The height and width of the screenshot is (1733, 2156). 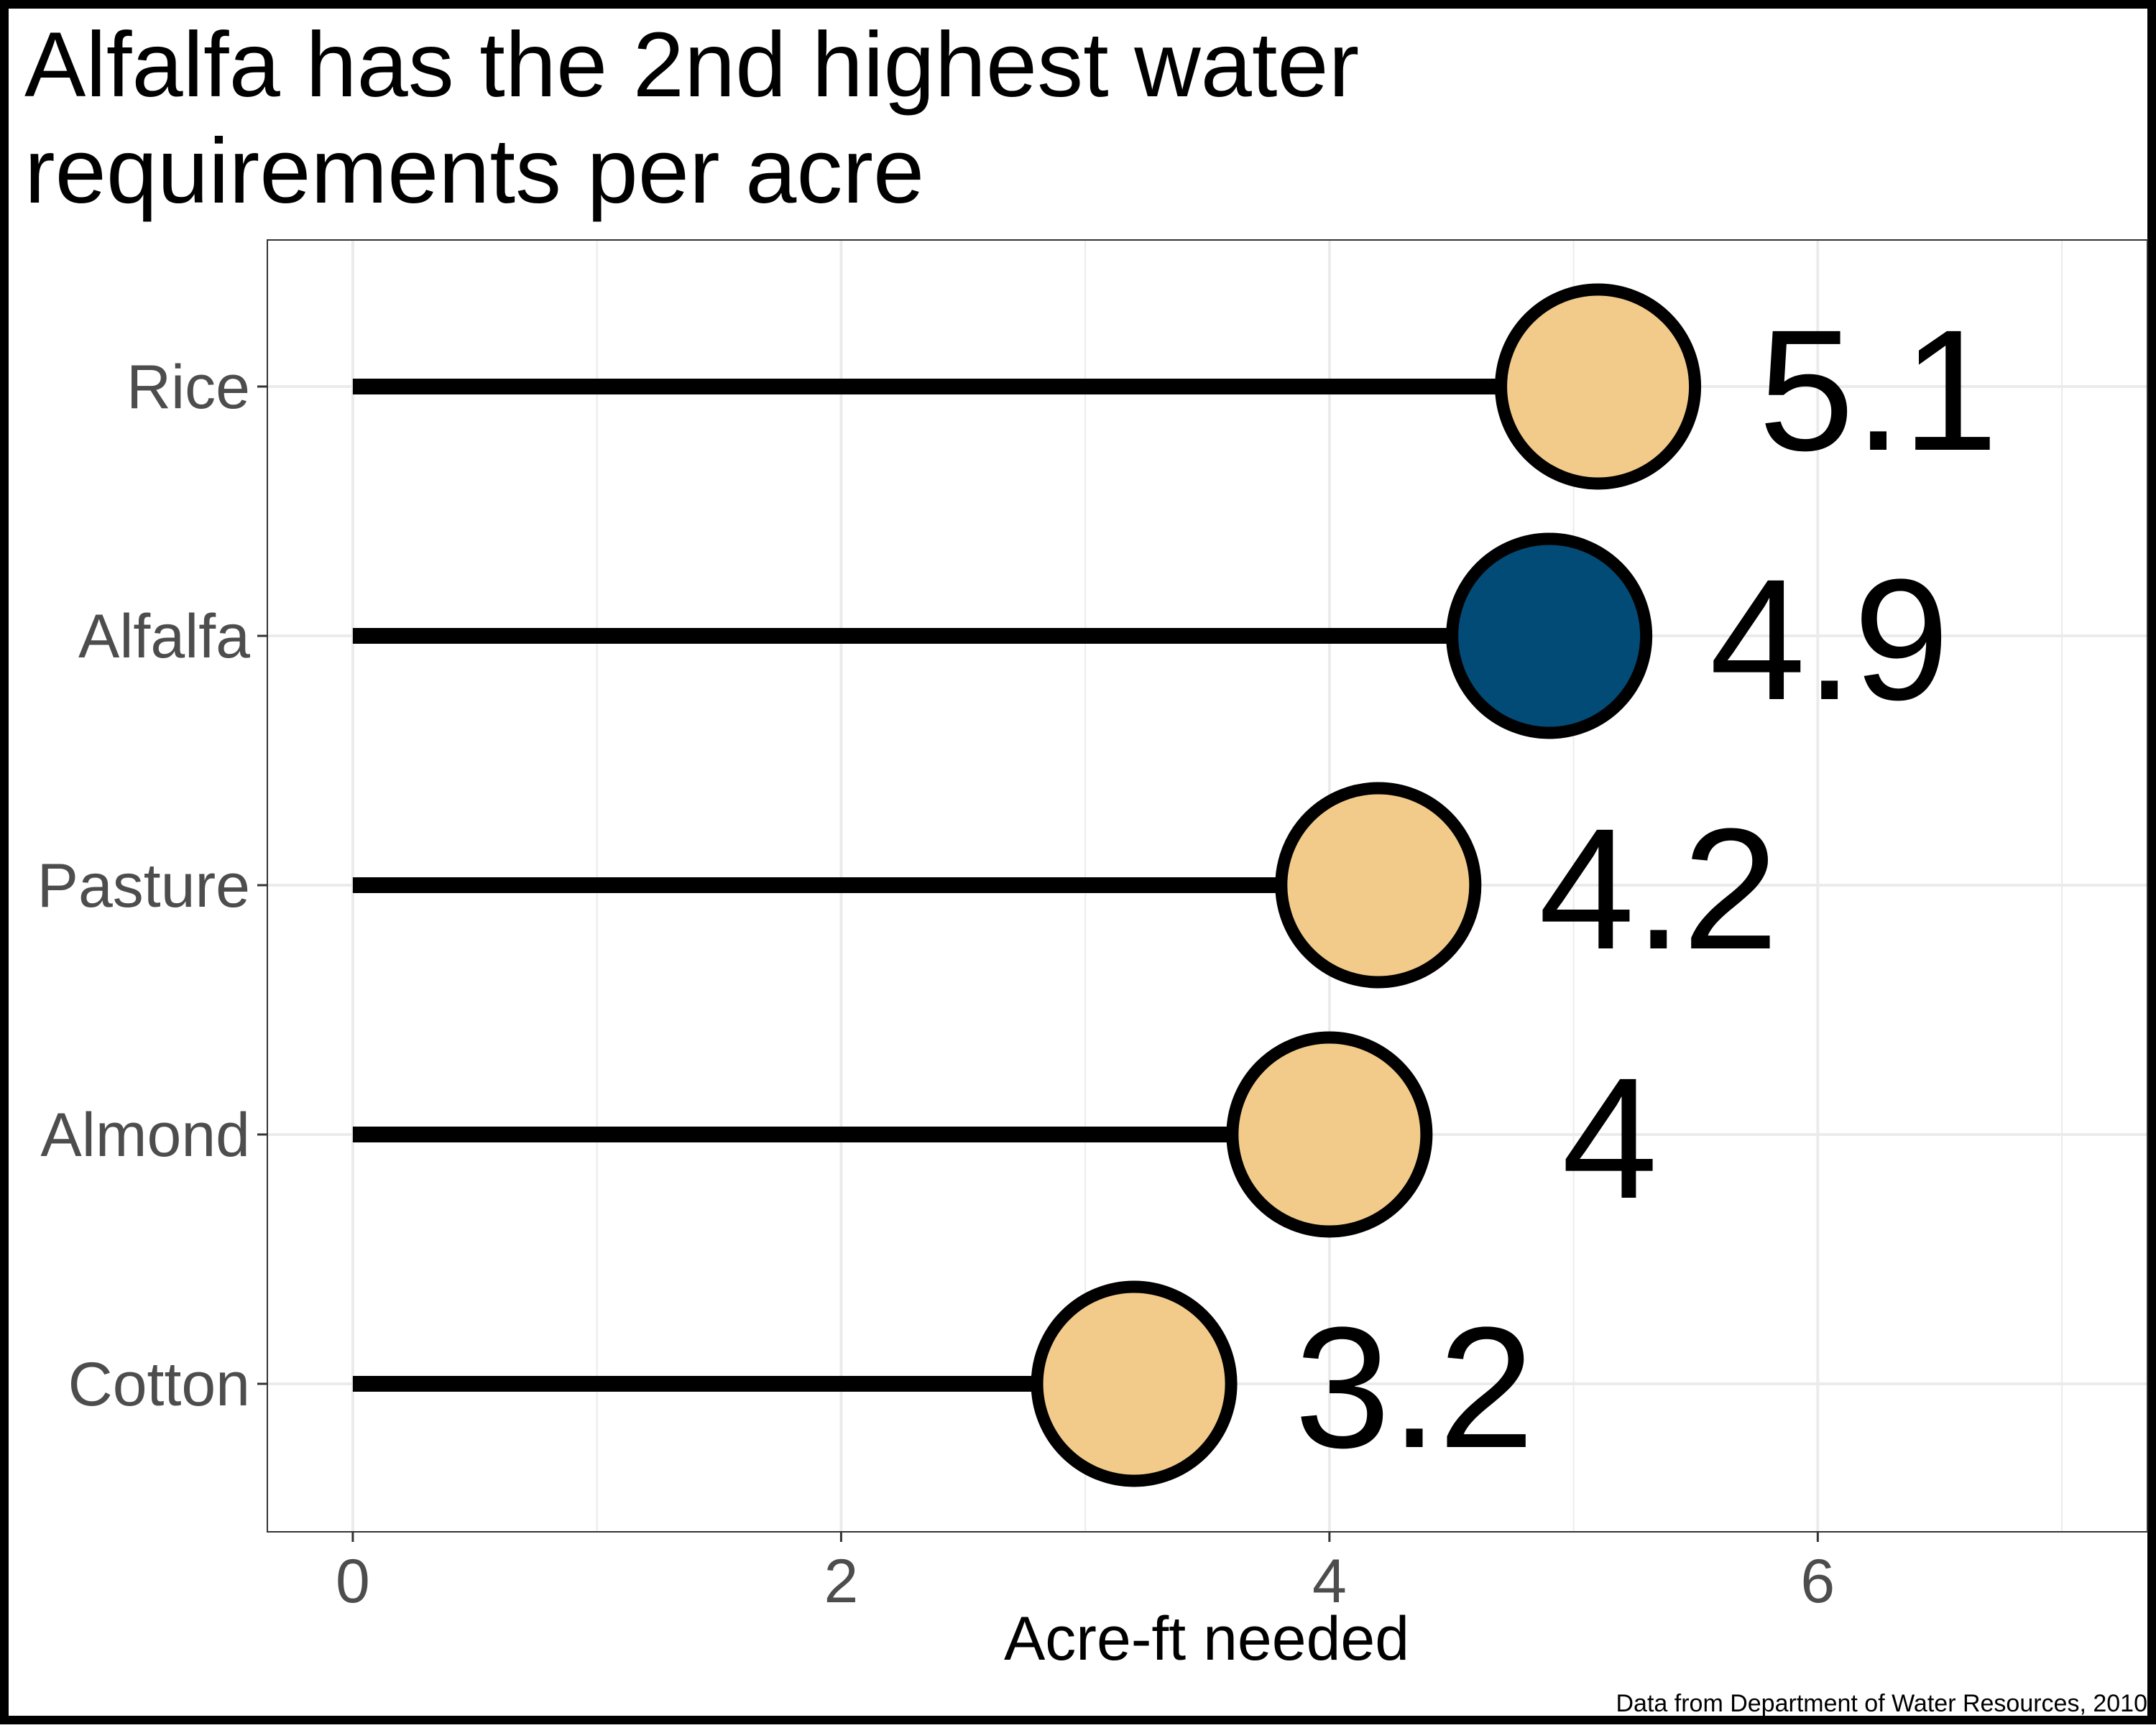 What do you see at coordinates (353, 1582) in the screenshot?
I see `x-tick-label: 0` at bounding box center [353, 1582].